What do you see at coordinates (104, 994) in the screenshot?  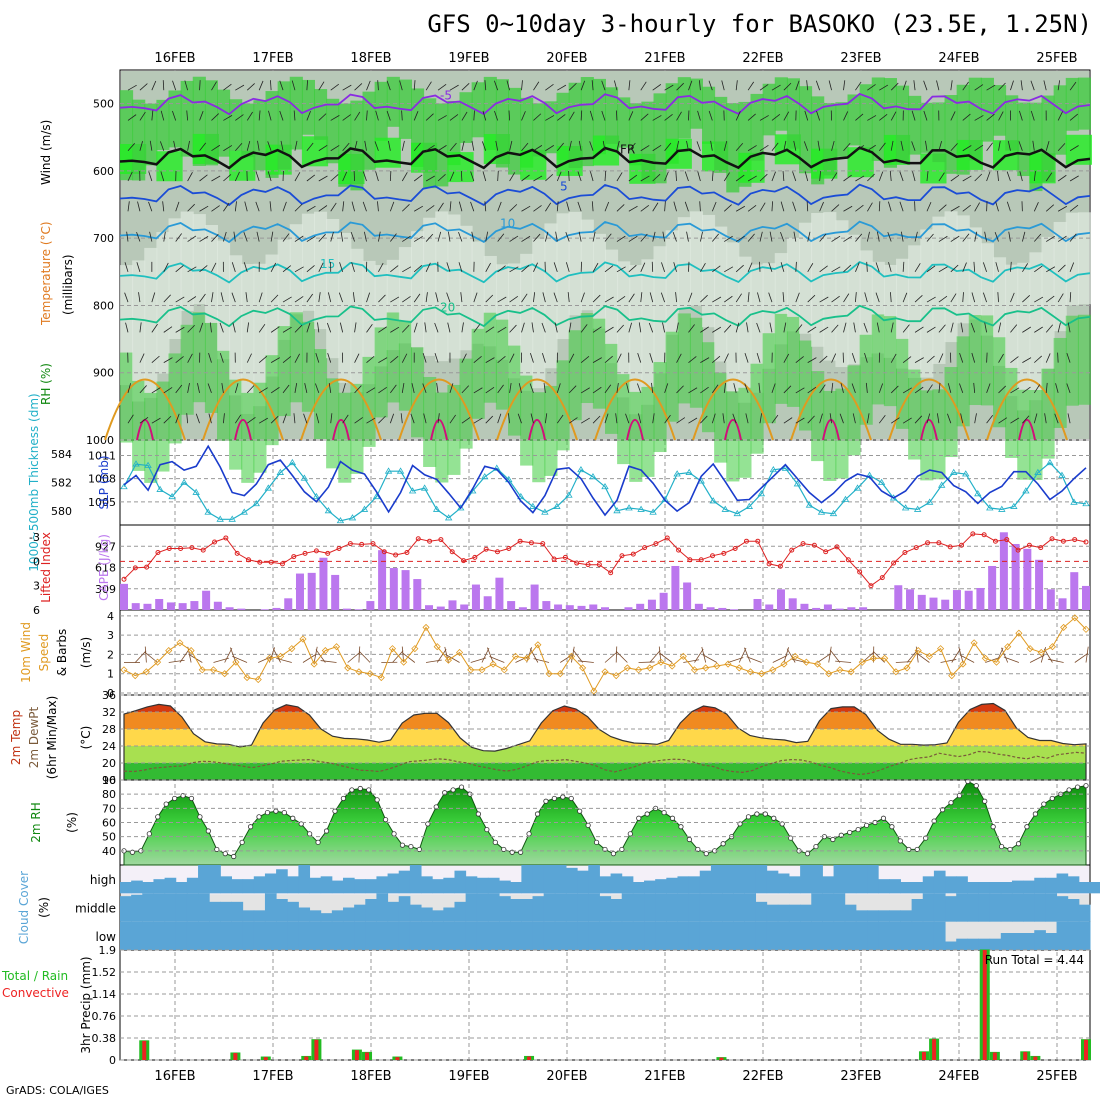 I see `precip-tick-label: 1.14` at bounding box center [104, 994].